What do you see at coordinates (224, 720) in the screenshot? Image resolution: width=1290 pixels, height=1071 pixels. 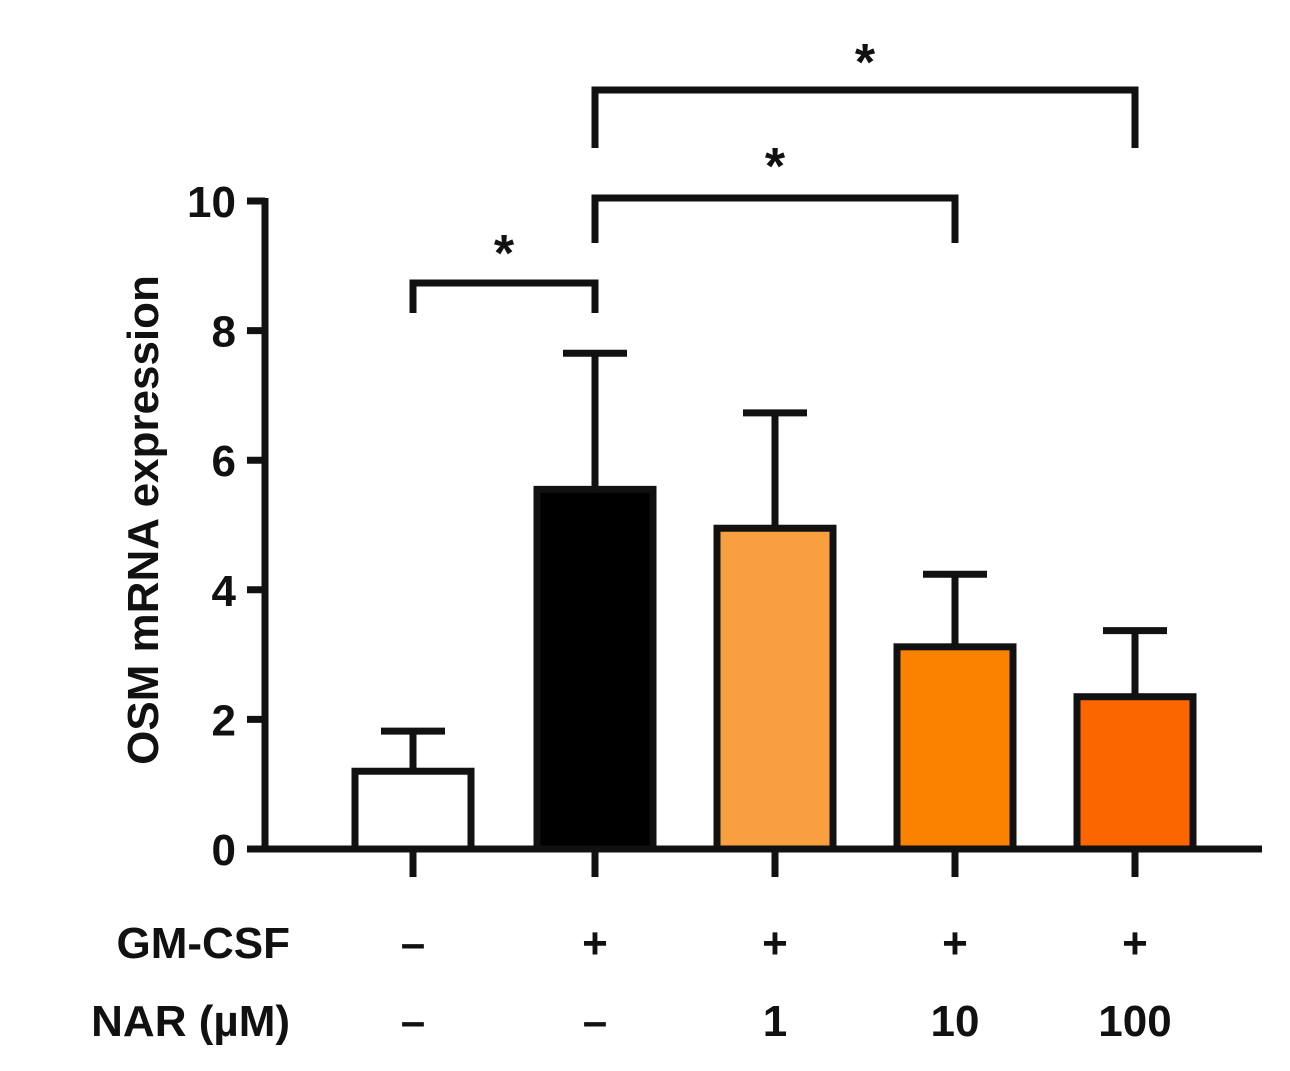 I see `y-tick-label: 2` at bounding box center [224, 720].